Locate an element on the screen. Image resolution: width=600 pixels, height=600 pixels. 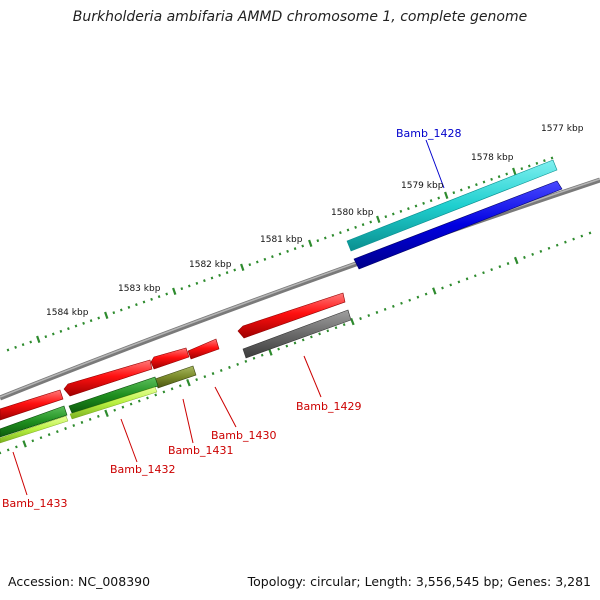
gene-feature-green-left is located at coordinates (34, 421).